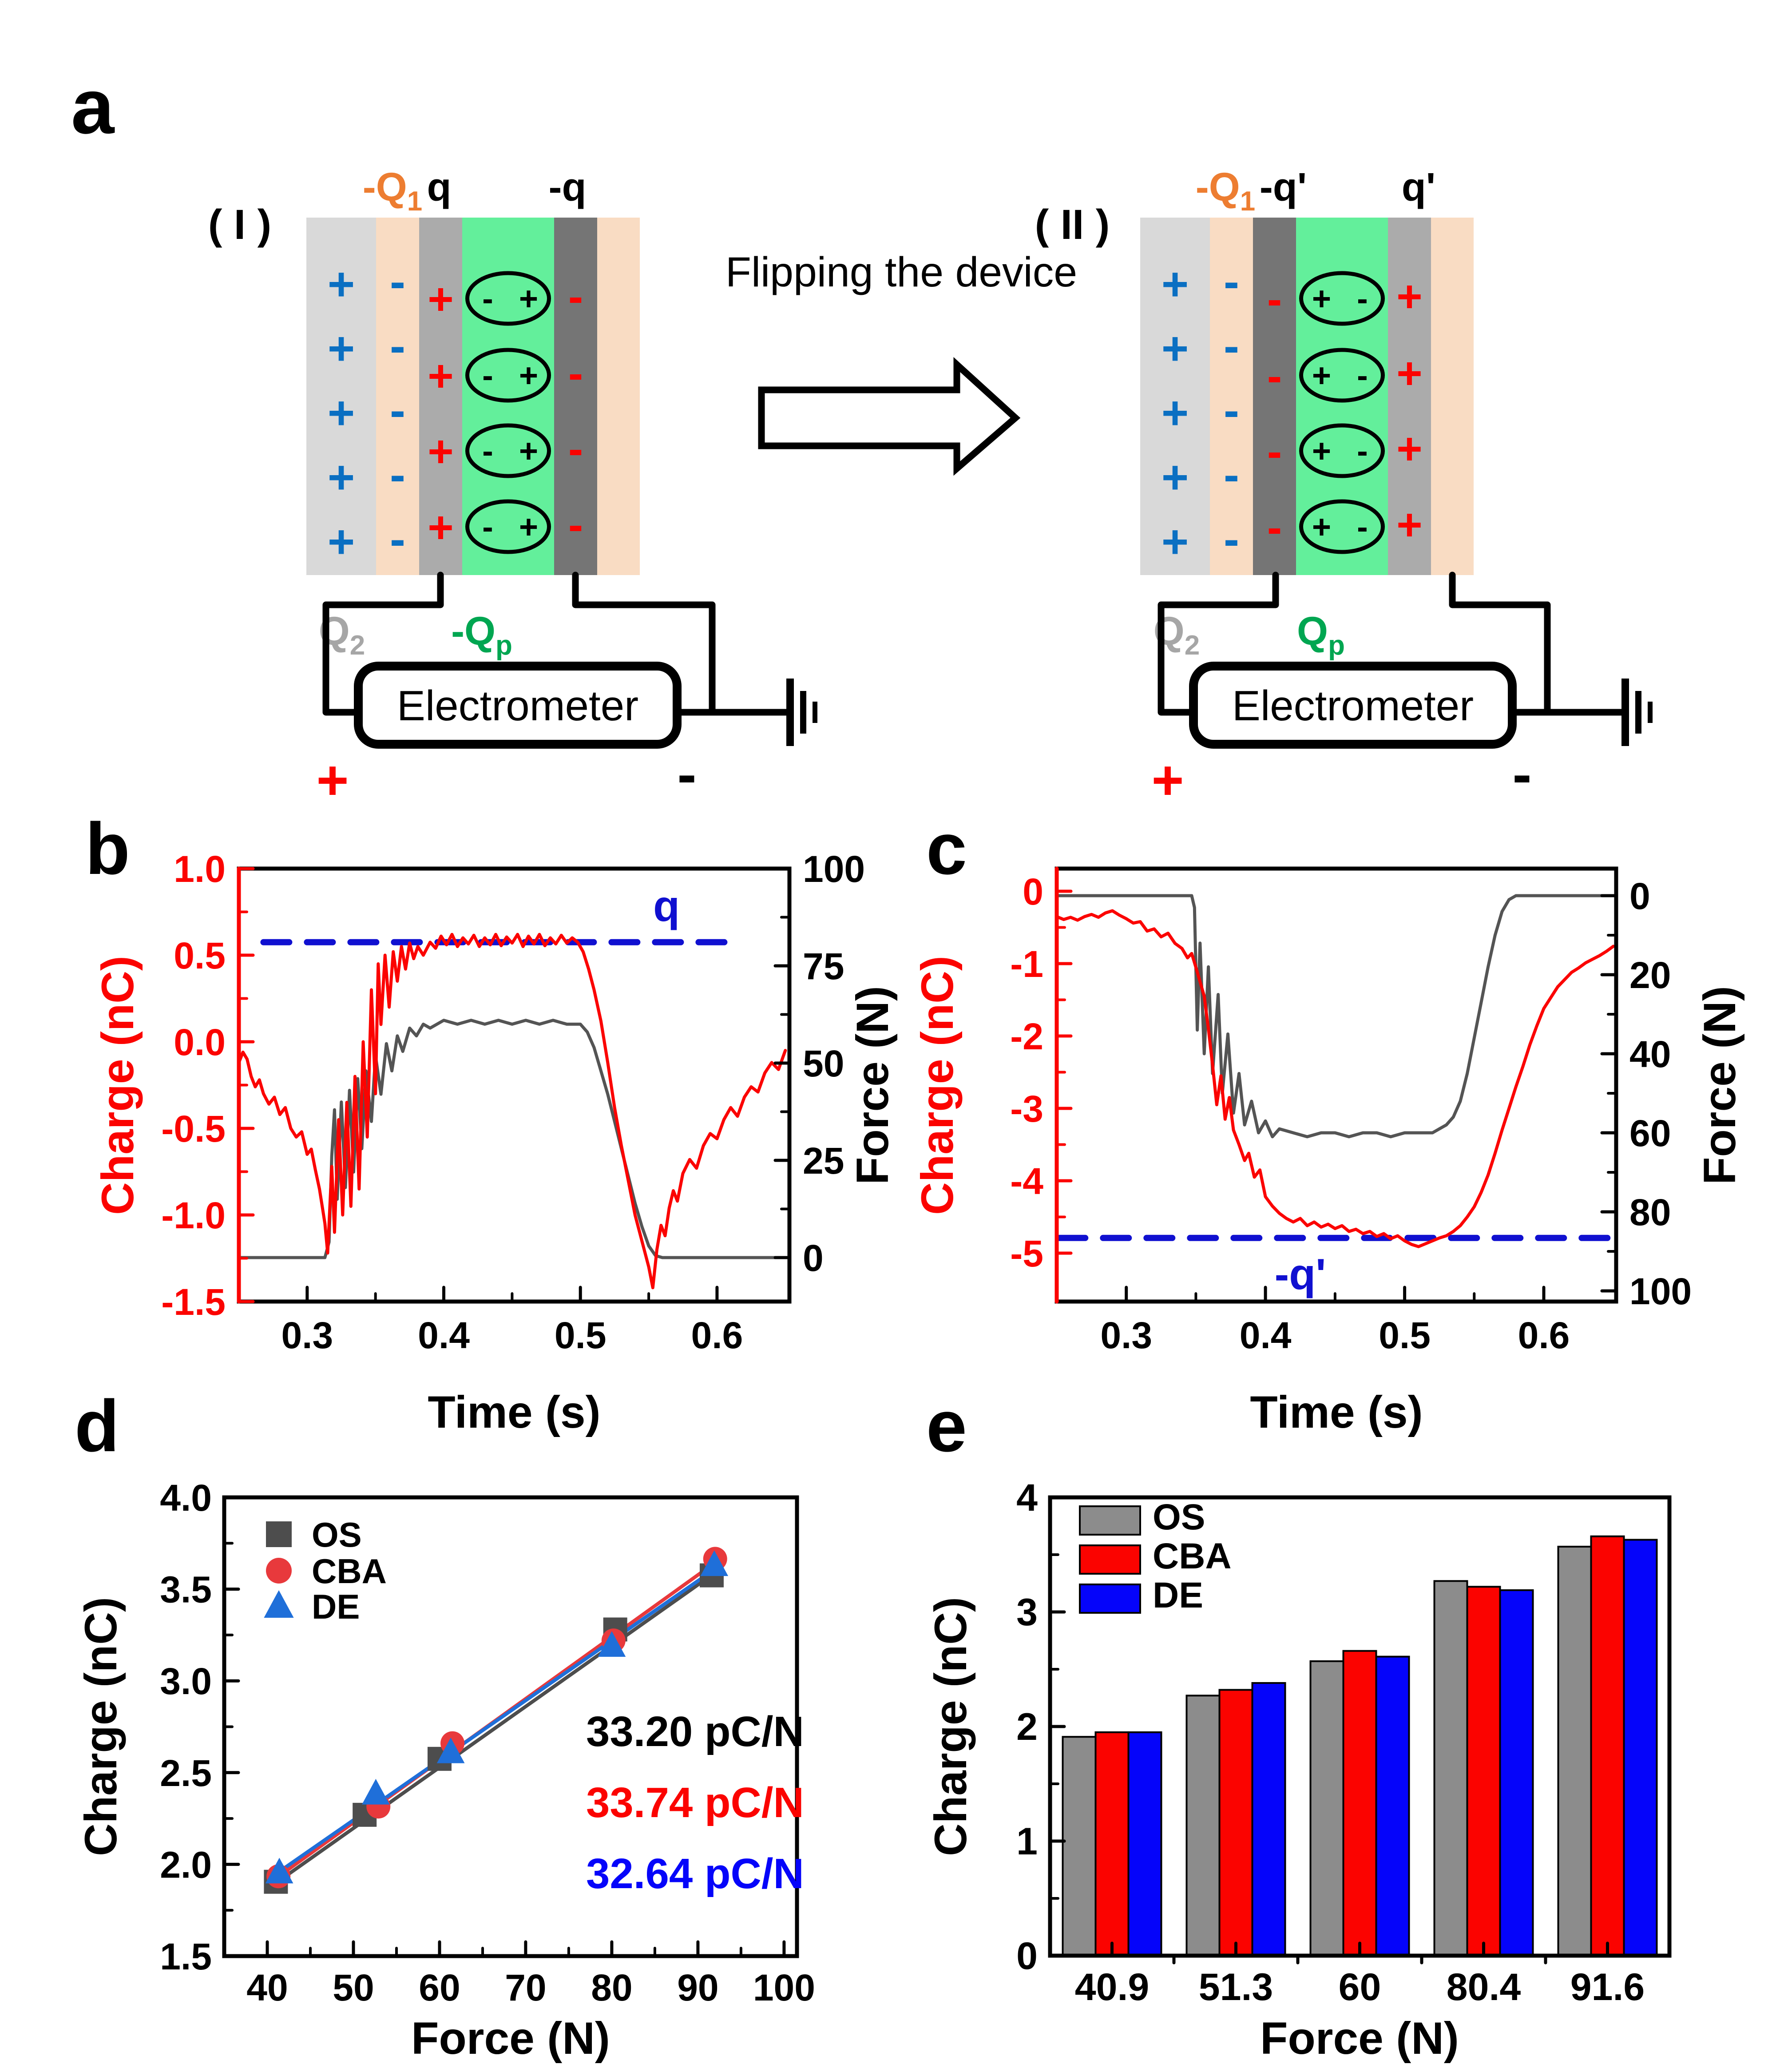 This screenshot has width=1776, height=2072. Describe the element at coordinates (784, 1987) in the screenshot. I see `x-tick-label: 100` at that location.